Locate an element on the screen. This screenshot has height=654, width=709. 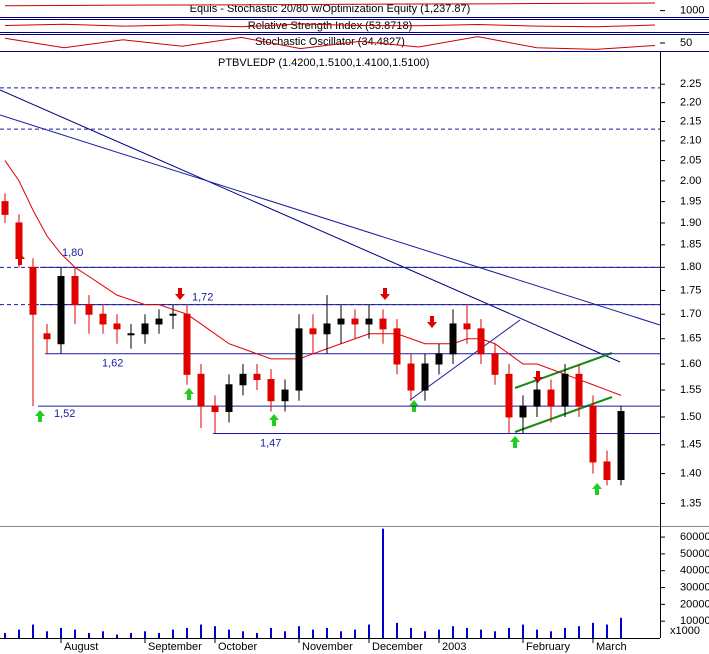
x-tick-label: March is located at coordinates (611, 647).